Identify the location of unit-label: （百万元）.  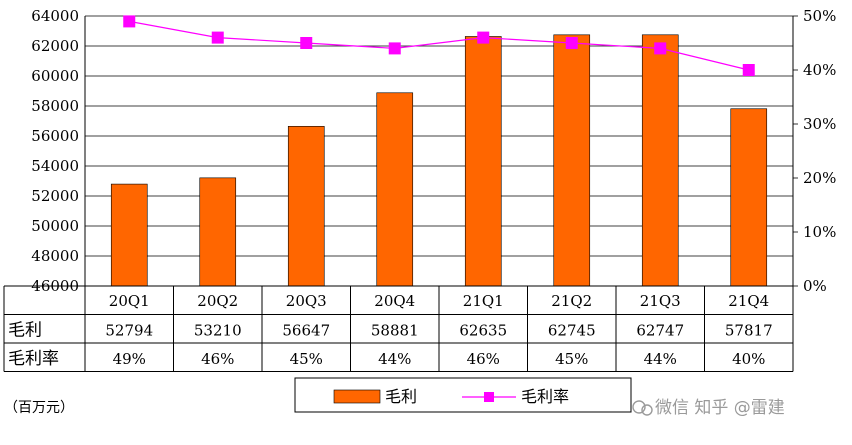
(39, 408).